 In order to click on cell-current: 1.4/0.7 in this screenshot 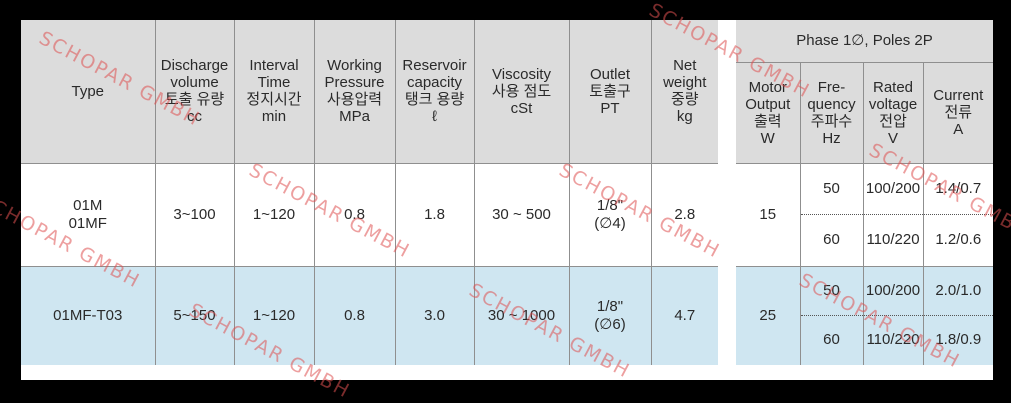, I will do `click(958, 189)`.